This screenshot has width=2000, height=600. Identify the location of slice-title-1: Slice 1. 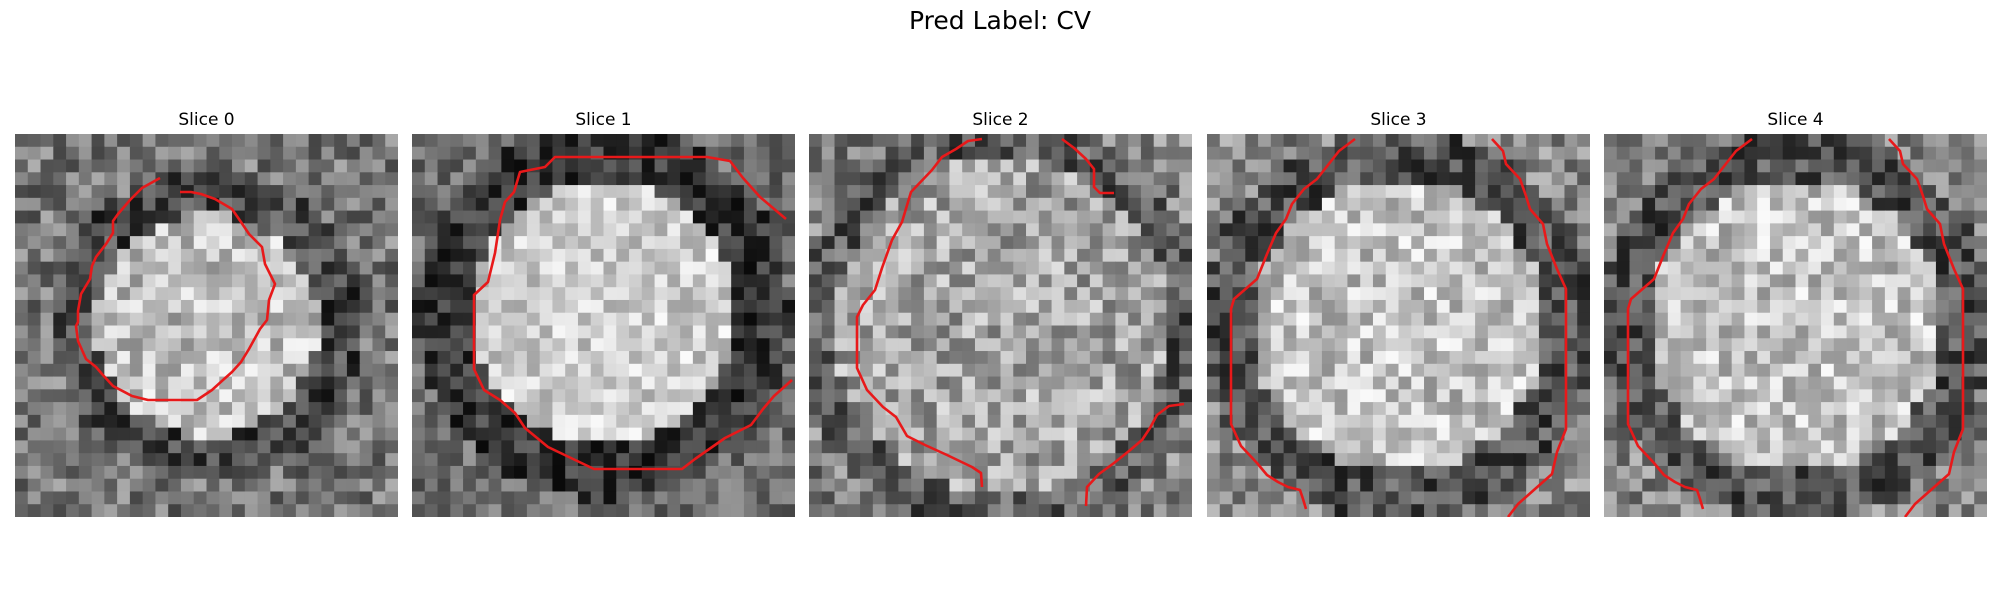
(603, 120).